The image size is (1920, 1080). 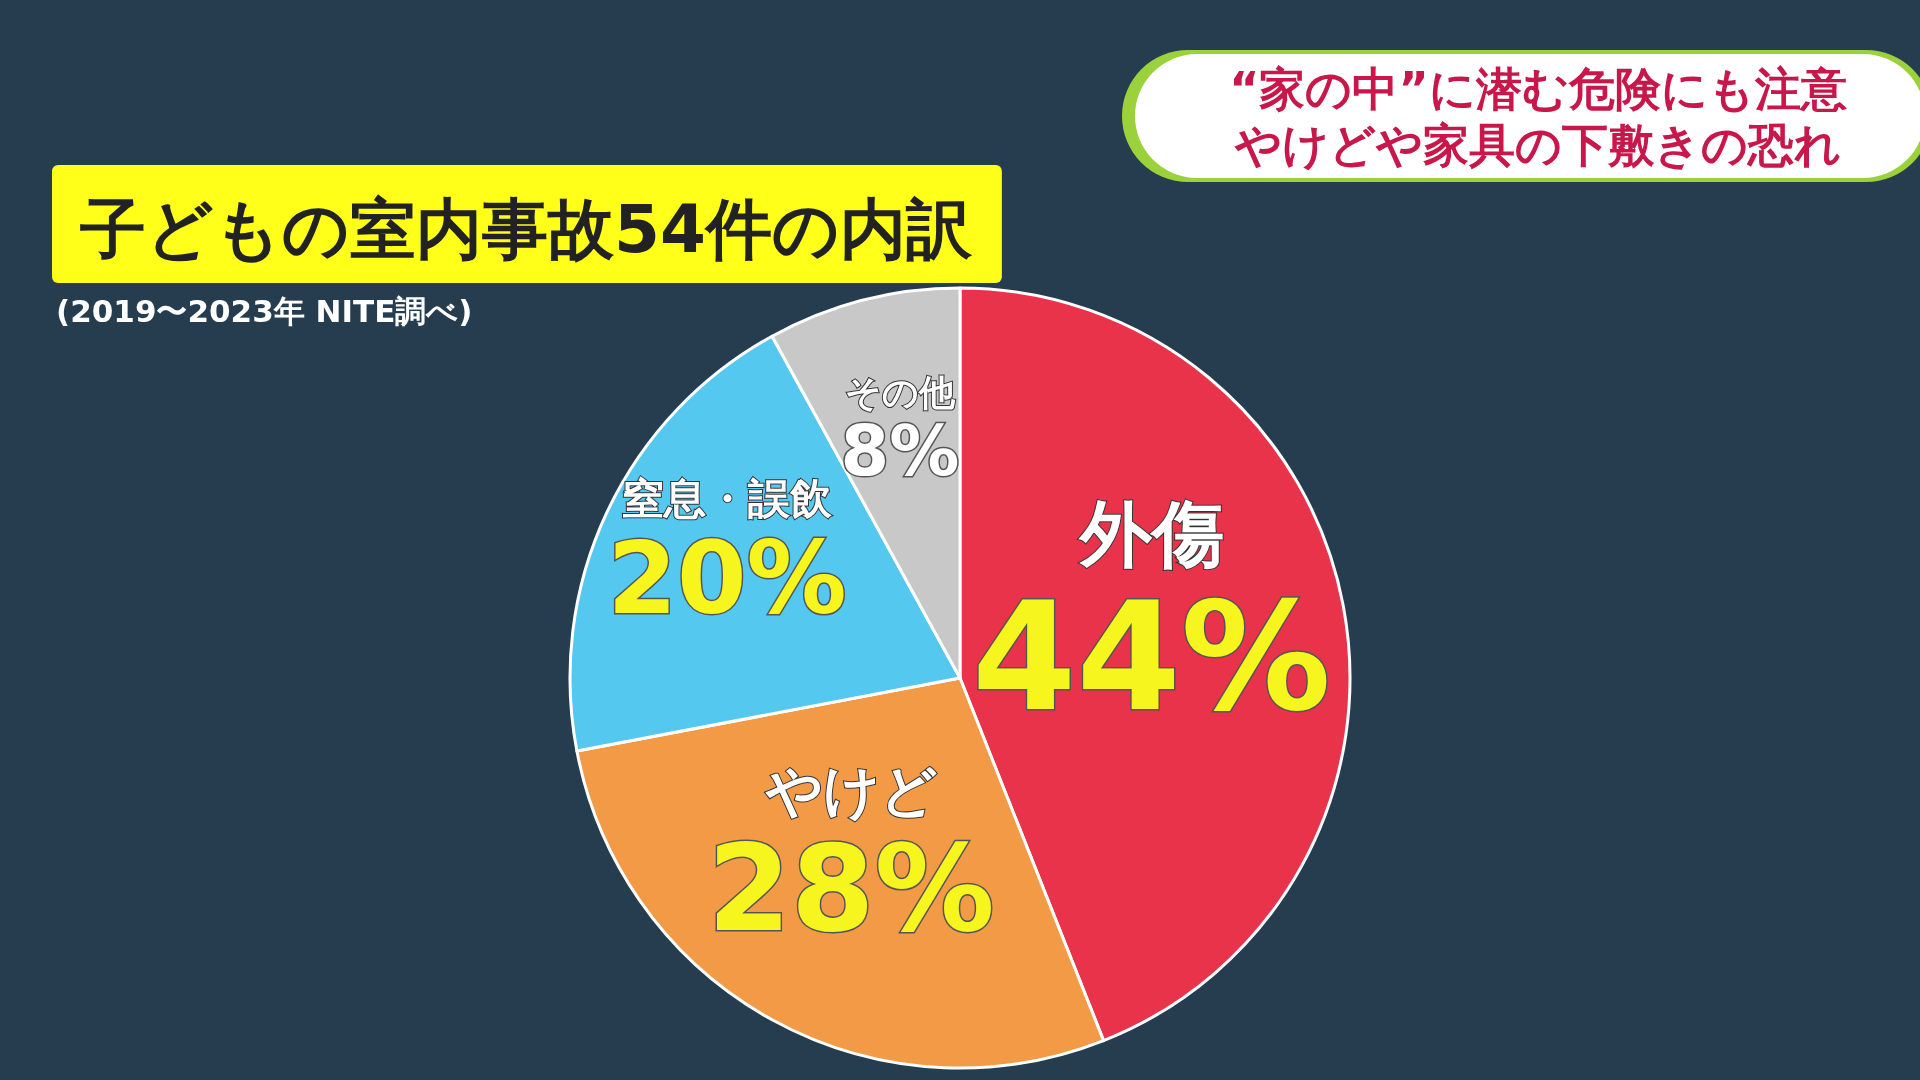 I want to click on chart-title: 子どもの室内事故54件の内訳, so click(x=526, y=229).